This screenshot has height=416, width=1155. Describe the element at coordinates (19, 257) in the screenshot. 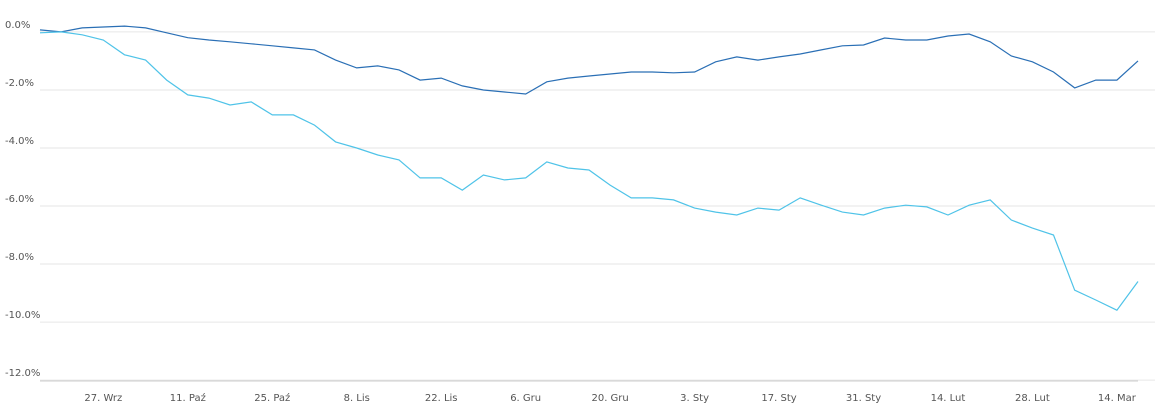

I see `y-tick-label: -8.0%` at that location.